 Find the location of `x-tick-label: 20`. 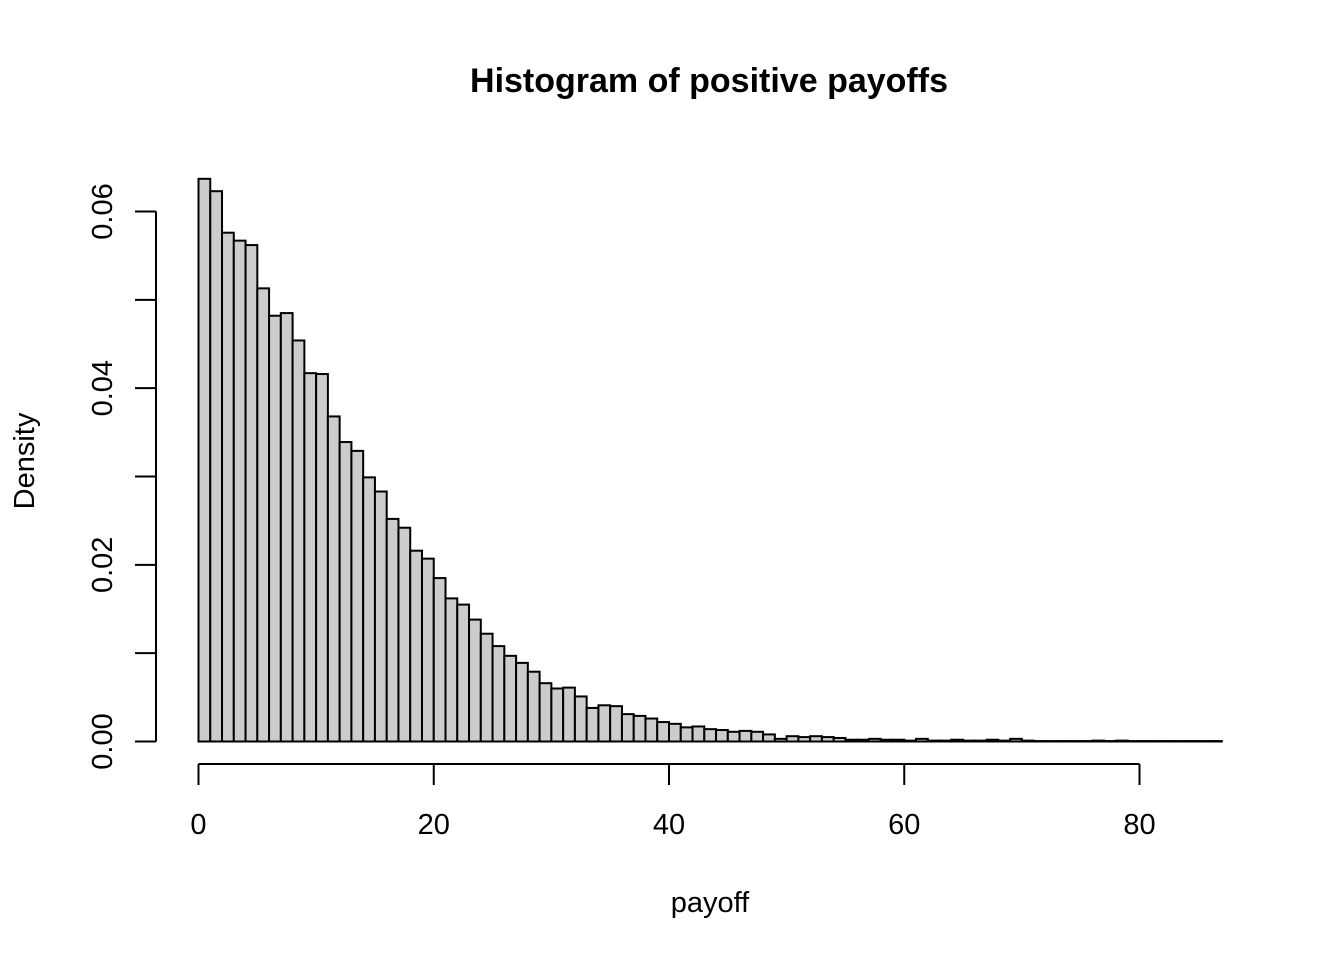

x-tick-label: 20 is located at coordinates (434, 825).